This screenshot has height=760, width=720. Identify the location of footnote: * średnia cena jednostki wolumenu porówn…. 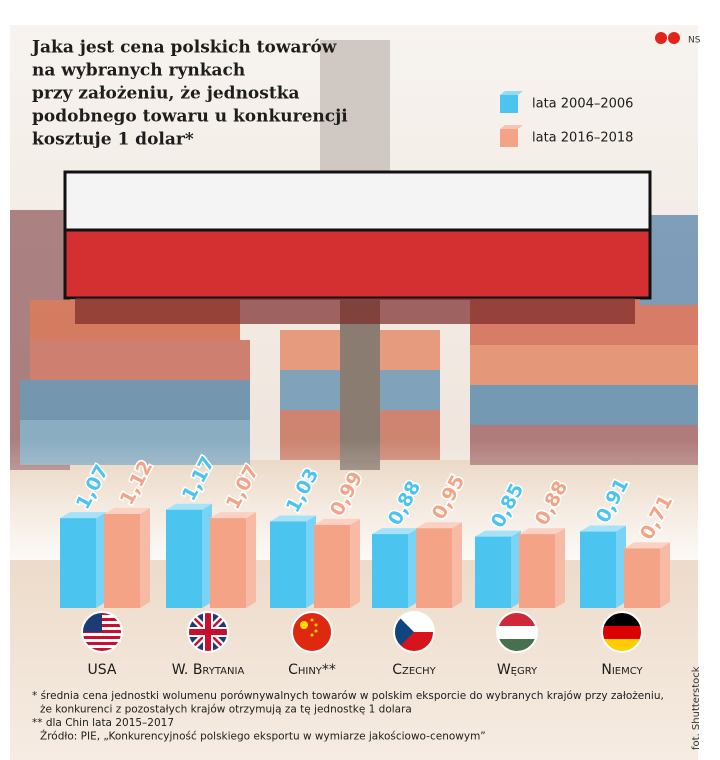
(348, 696).